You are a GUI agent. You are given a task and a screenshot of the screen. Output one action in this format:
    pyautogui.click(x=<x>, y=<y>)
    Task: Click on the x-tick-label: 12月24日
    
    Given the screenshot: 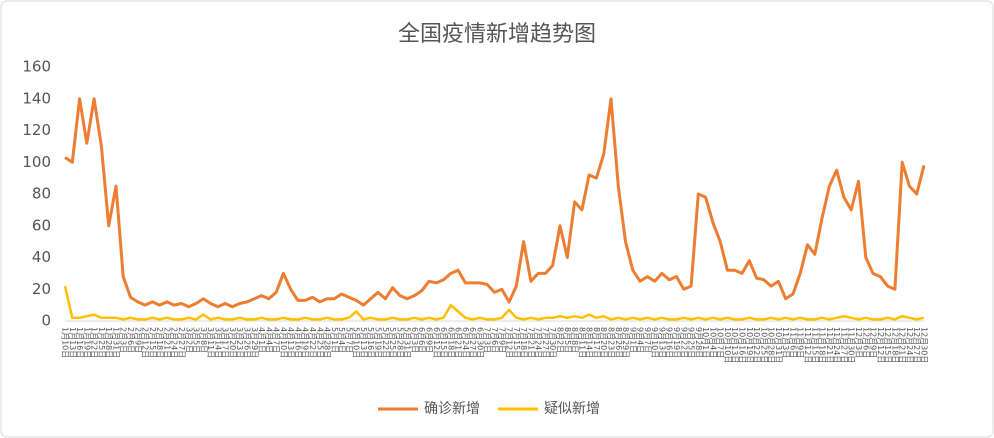 What is the action you would take?
    pyautogui.click(x=909, y=345)
    